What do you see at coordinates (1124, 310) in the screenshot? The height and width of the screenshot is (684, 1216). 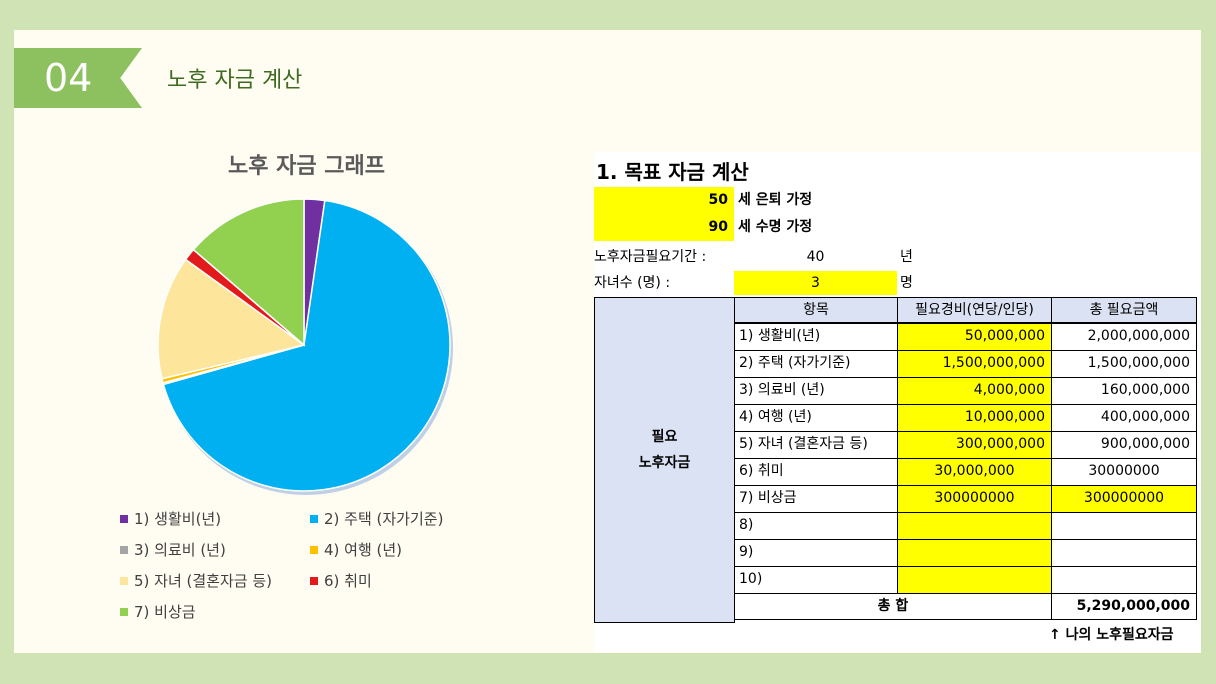 I see `header-total: 총 필요금액` at bounding box center [1124, 310].